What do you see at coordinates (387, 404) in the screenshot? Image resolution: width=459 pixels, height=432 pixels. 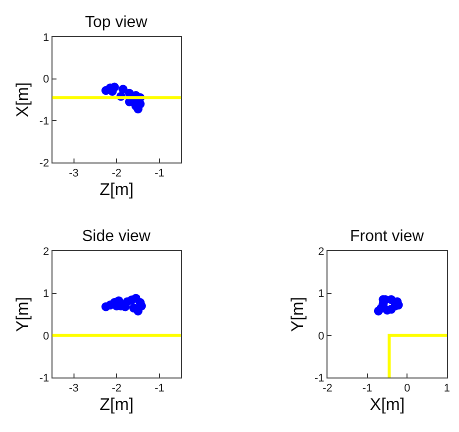 I see `x-axis-title: X[m]` at bounding box center [387, 404].